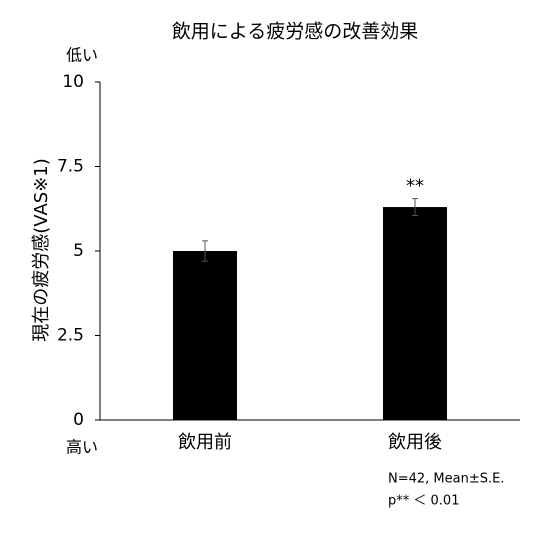  Describe the element at coordinates (78, 251) in the screenshot. I see `y-tick-label: 5` at that location.